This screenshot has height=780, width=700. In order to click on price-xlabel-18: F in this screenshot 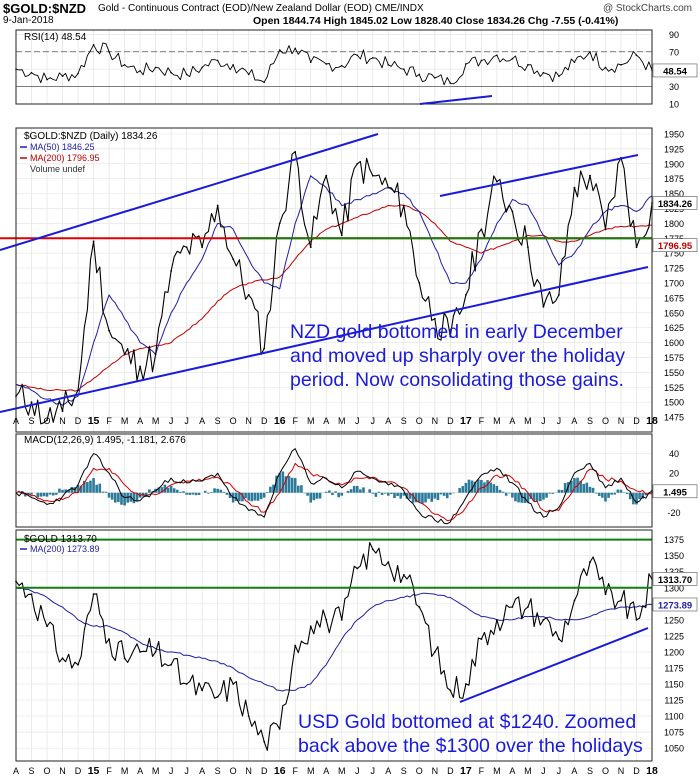, I will do `click(295, 421)`.